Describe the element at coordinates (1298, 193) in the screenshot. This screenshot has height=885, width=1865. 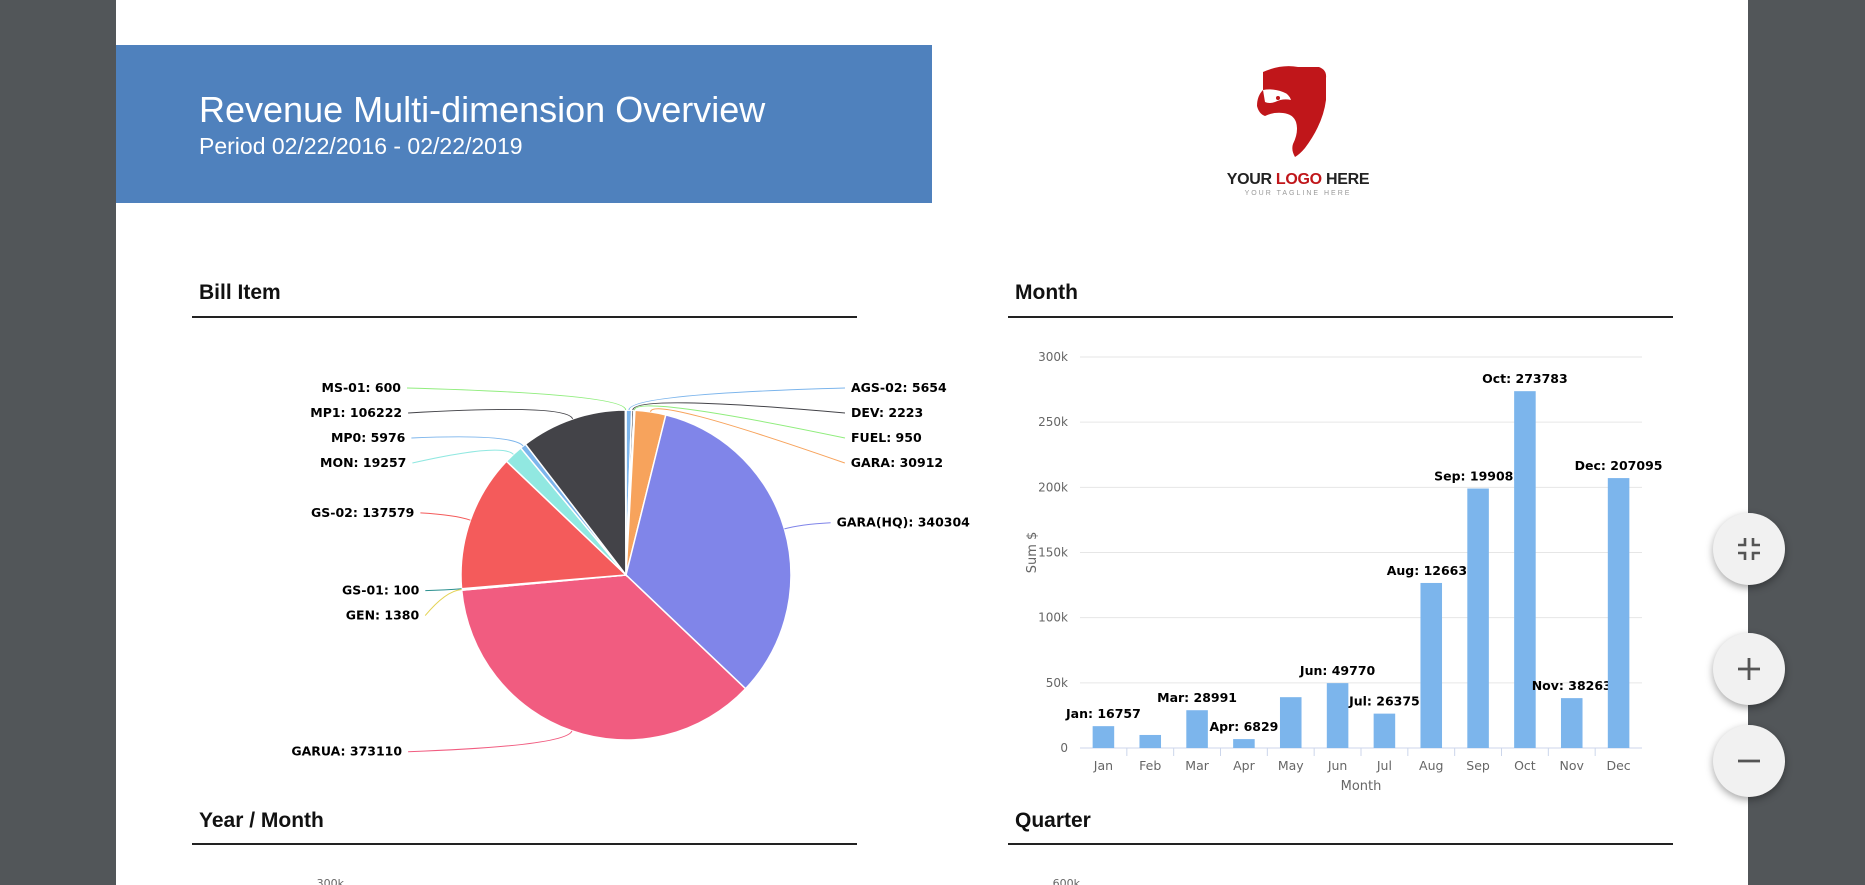
I see `logo-tagline: YOUR TAGLINE HERE` at that location.